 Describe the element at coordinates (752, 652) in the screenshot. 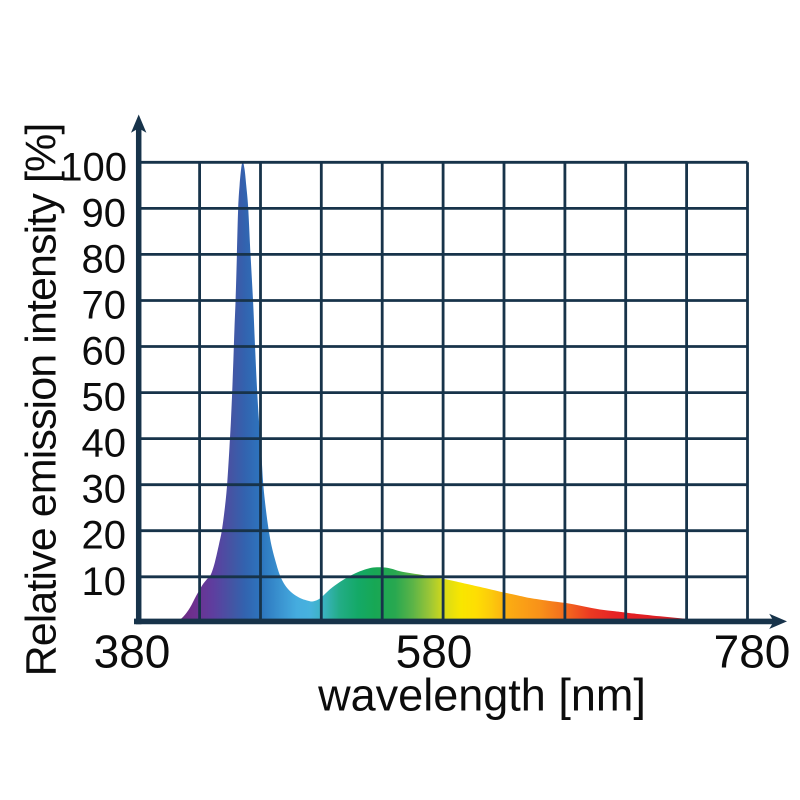

I see `svg-text: 780` at that location.